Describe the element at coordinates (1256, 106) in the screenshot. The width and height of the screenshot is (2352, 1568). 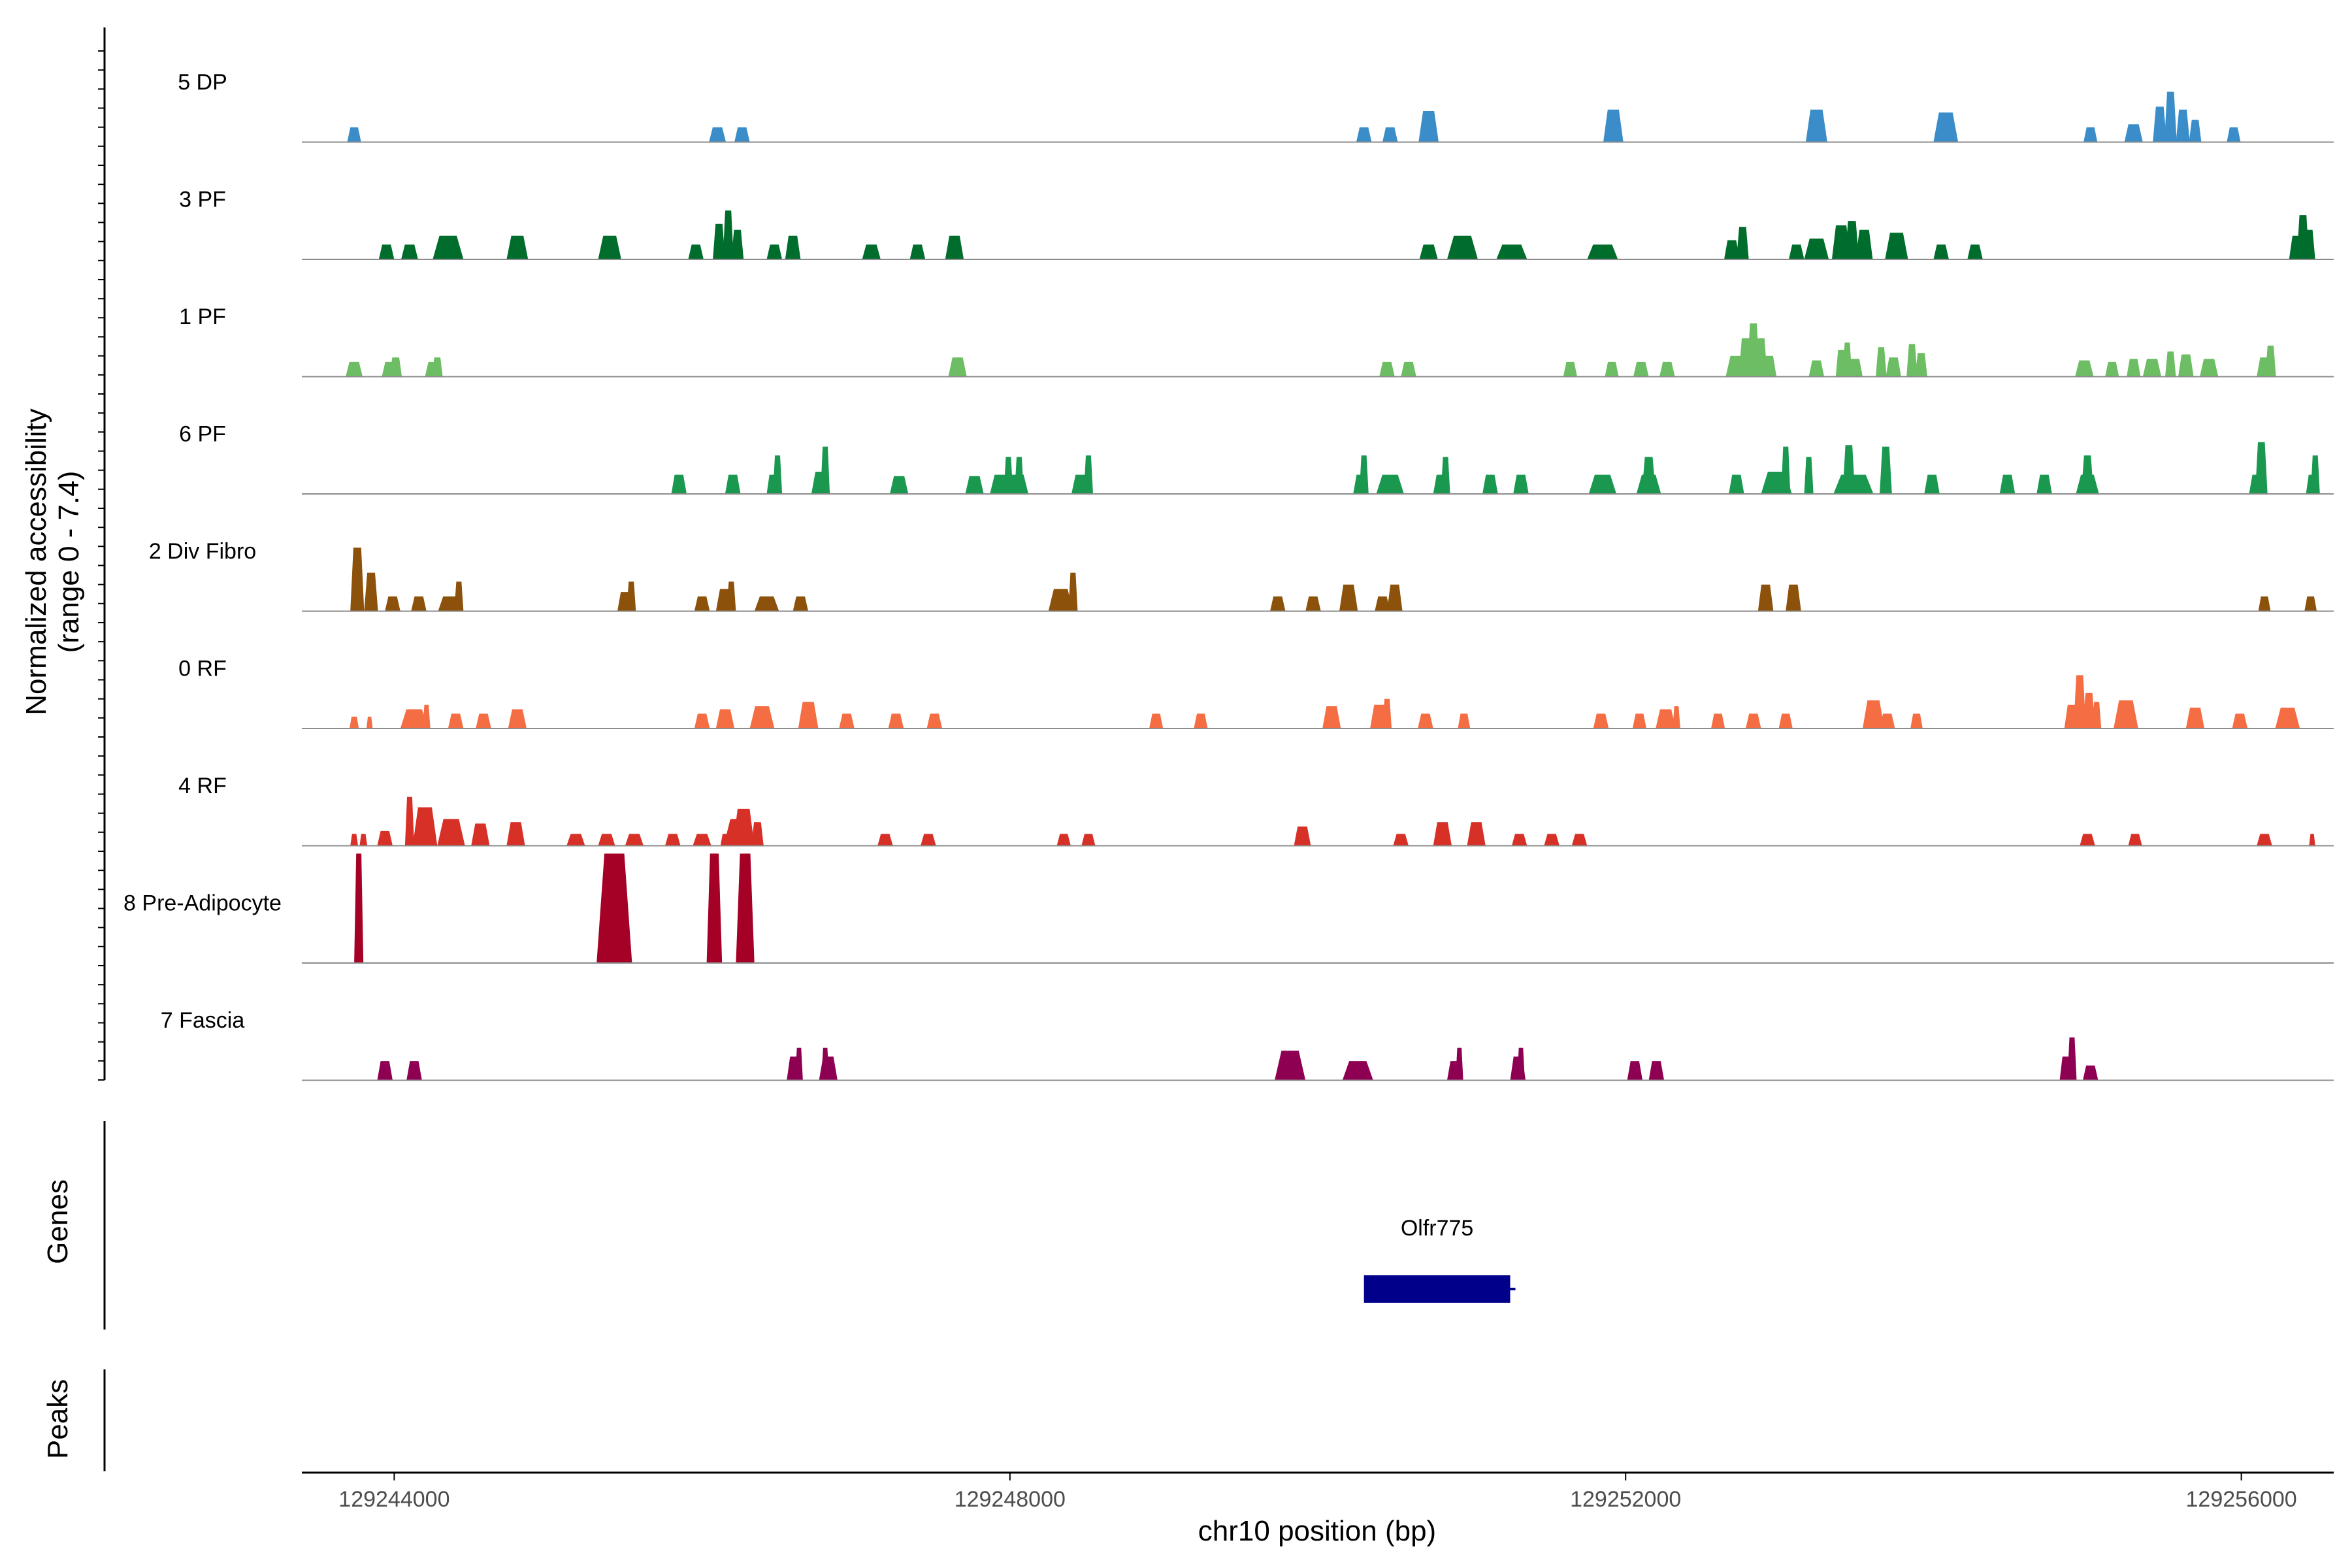
I see `track-5-dp: 5 DP` at that location.